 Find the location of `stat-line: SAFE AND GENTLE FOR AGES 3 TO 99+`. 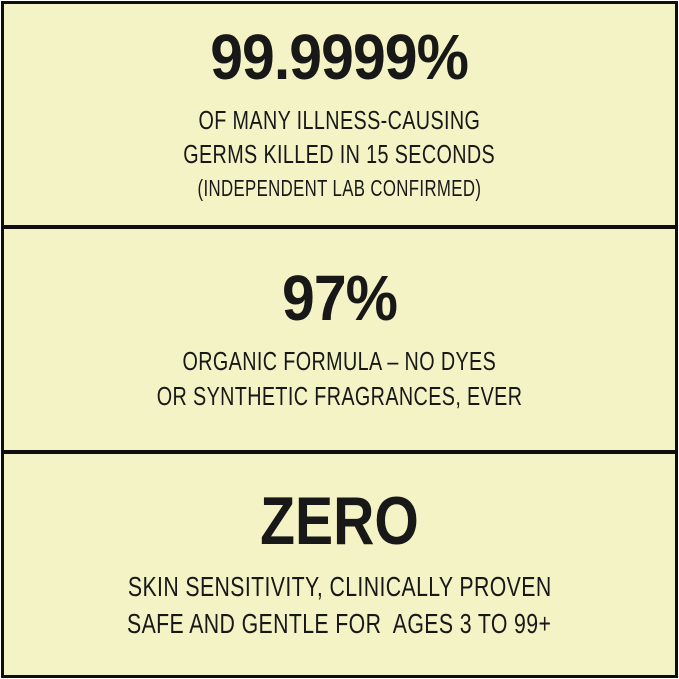

stat-line: SAFE AND GENTLE FOR AGES 3 TO 99+ is located at coordinates (339, 623).